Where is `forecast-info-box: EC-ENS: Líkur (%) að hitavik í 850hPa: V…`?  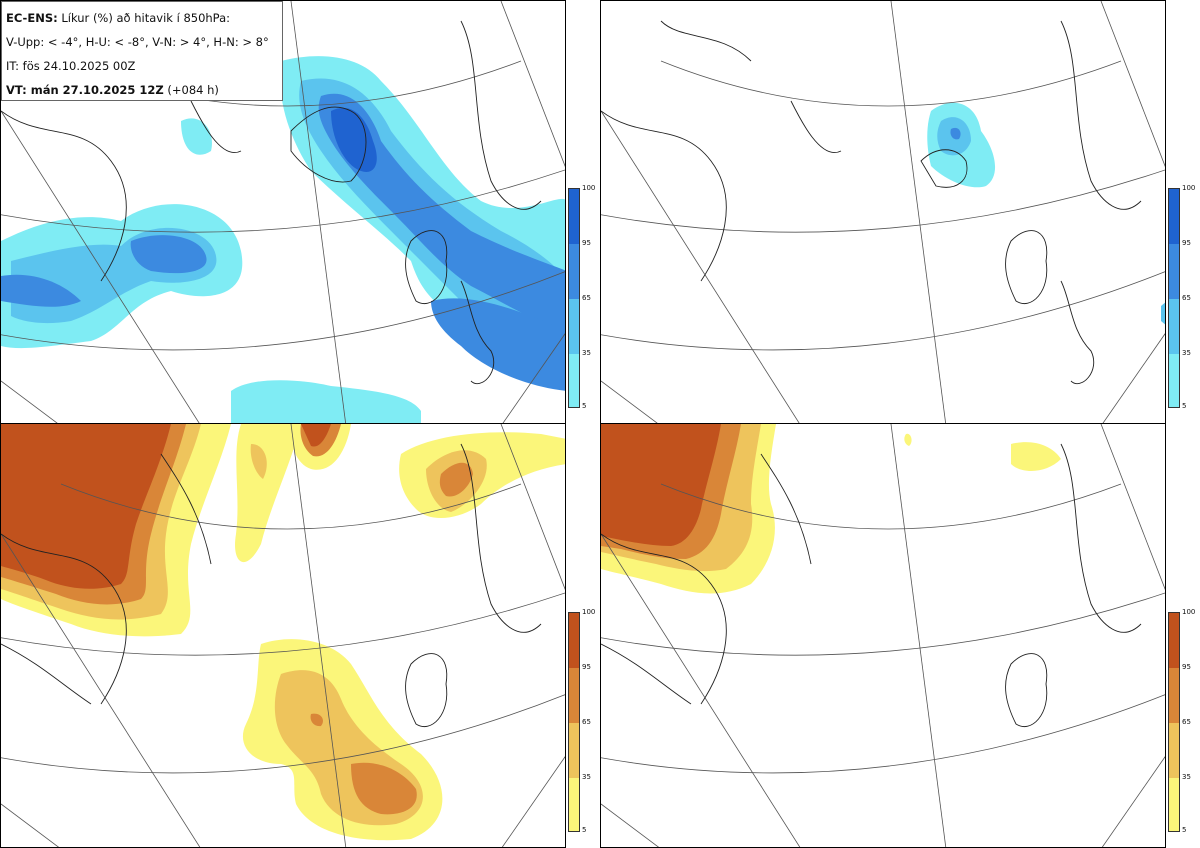 forecast-info-box: EC-ENS: Líkur (%) að hitavik í 850hPa: V… is located at coordinates (142, 51).